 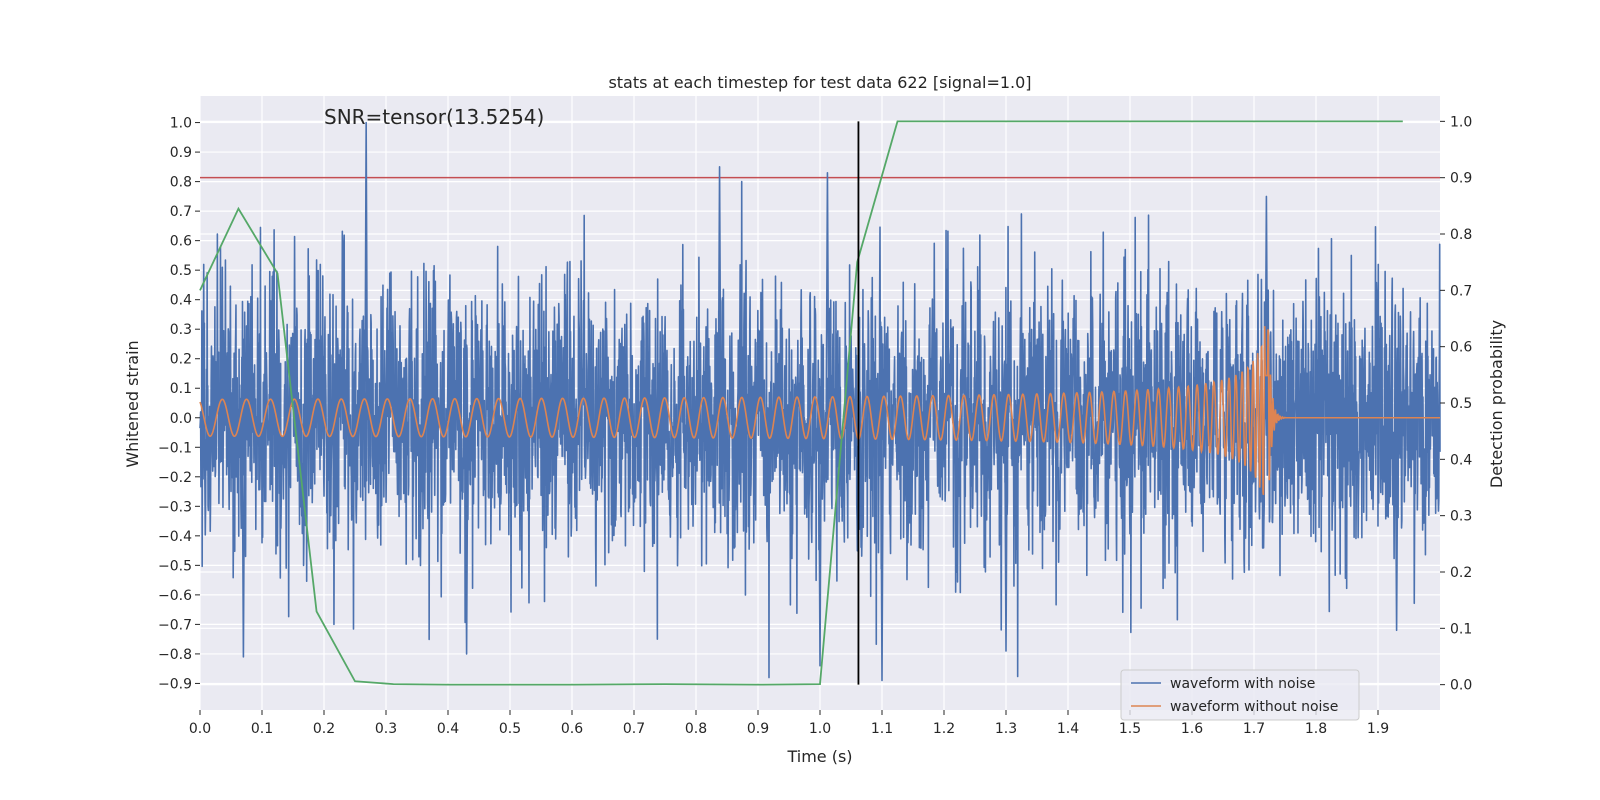 What do you see at coordinates (1192, 729) in the screenshot?
I see `x-tick-label: 1.6` at bounding box center [1192, 729].